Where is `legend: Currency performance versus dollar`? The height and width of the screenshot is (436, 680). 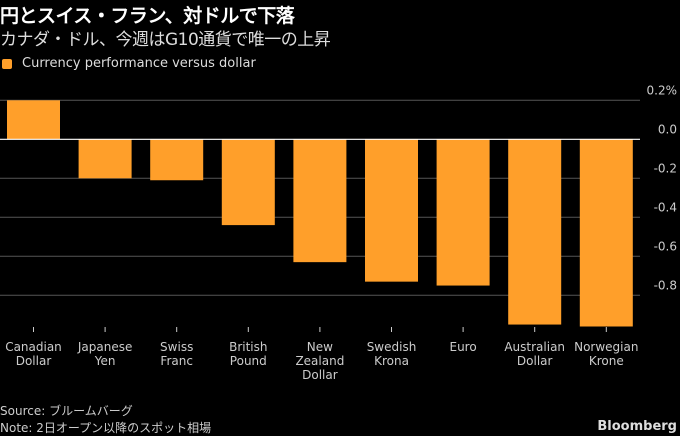
legend: Currency performance versus dollar is located at coordinates (129, 63).